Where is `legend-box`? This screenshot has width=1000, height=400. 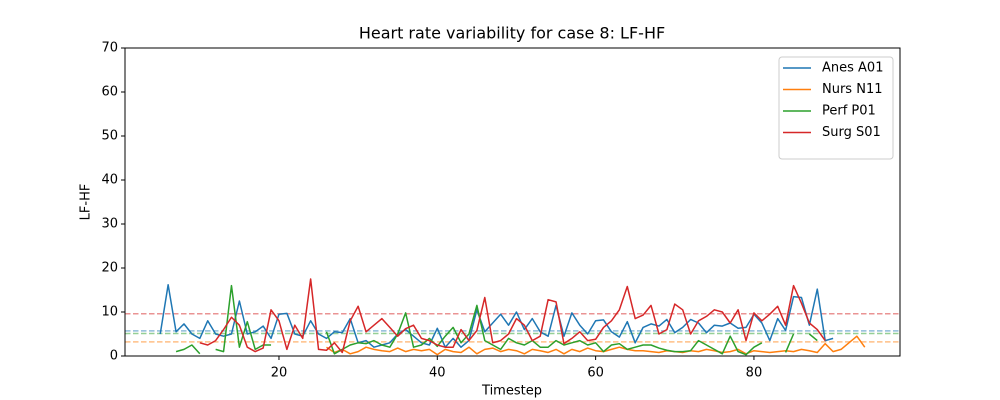 legend-box is located at coordinates (836, 108).